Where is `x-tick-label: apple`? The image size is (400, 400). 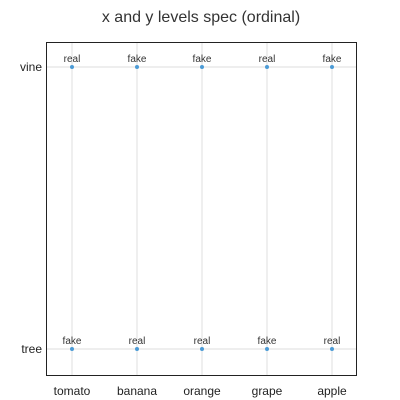 x-tick-label: apple is located at coordinates (332, 391).